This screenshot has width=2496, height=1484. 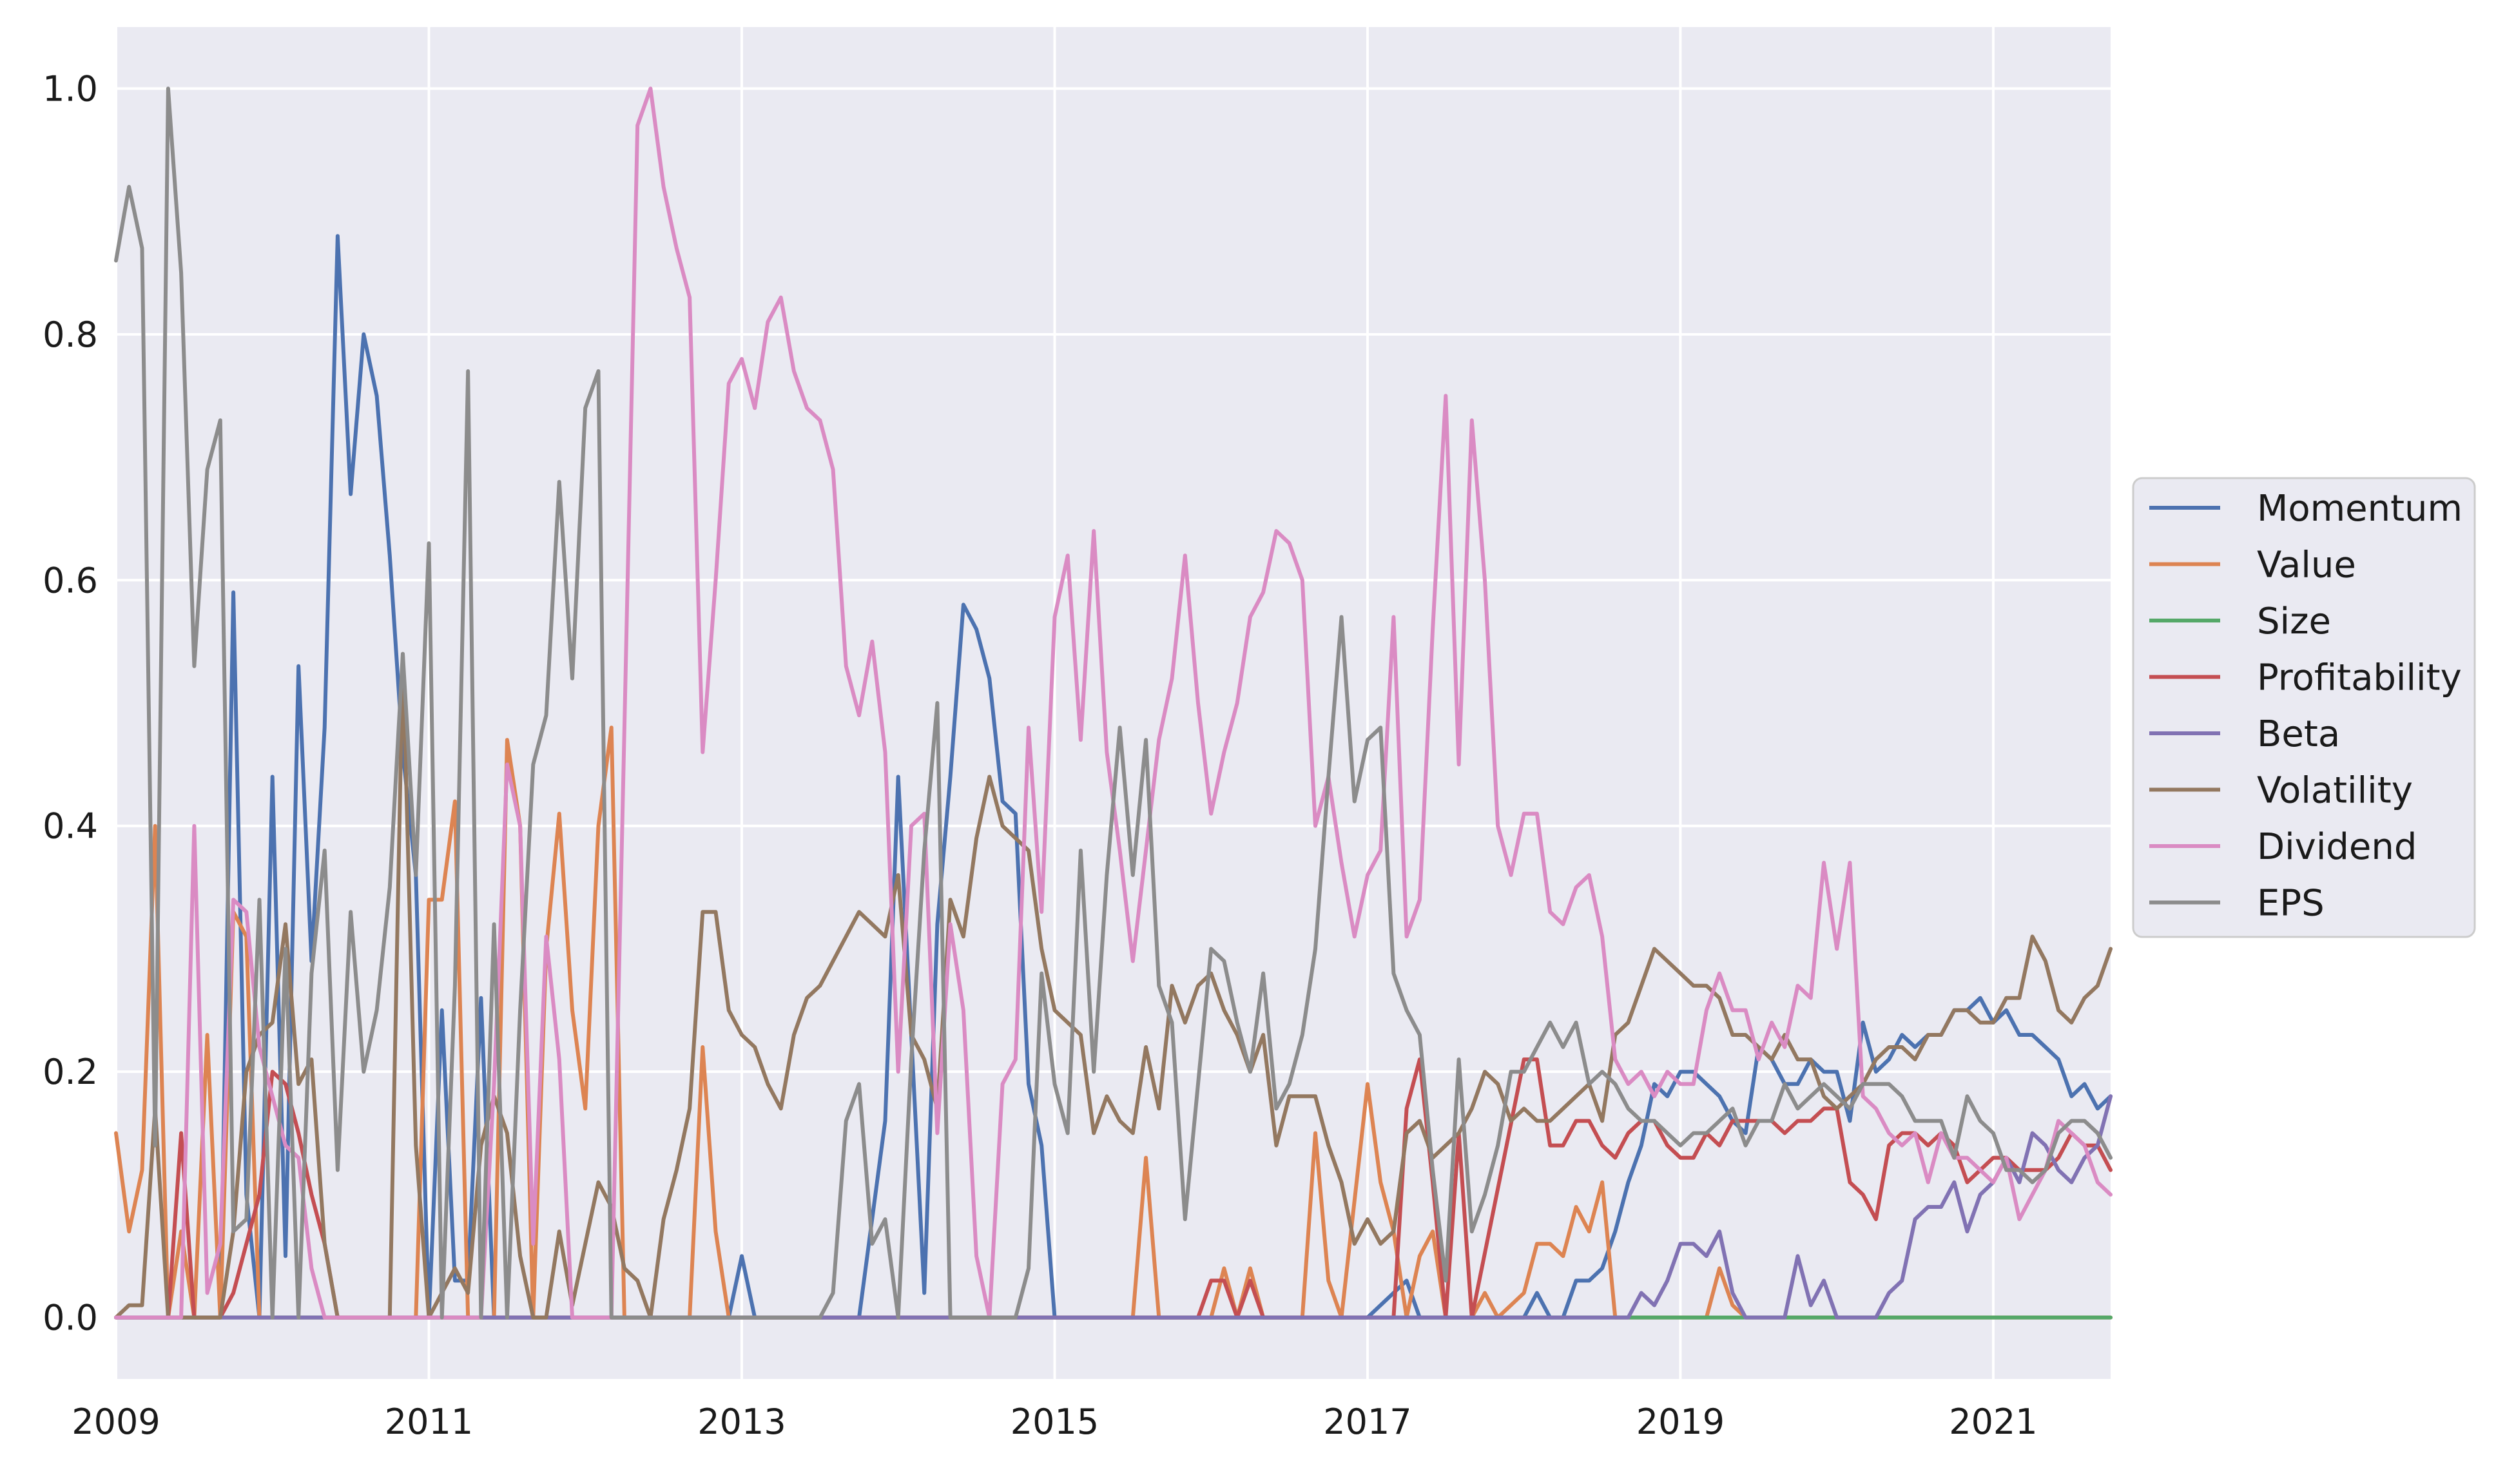 I want to click on x-tick-label: 2013, so click(x=741, y=1422).